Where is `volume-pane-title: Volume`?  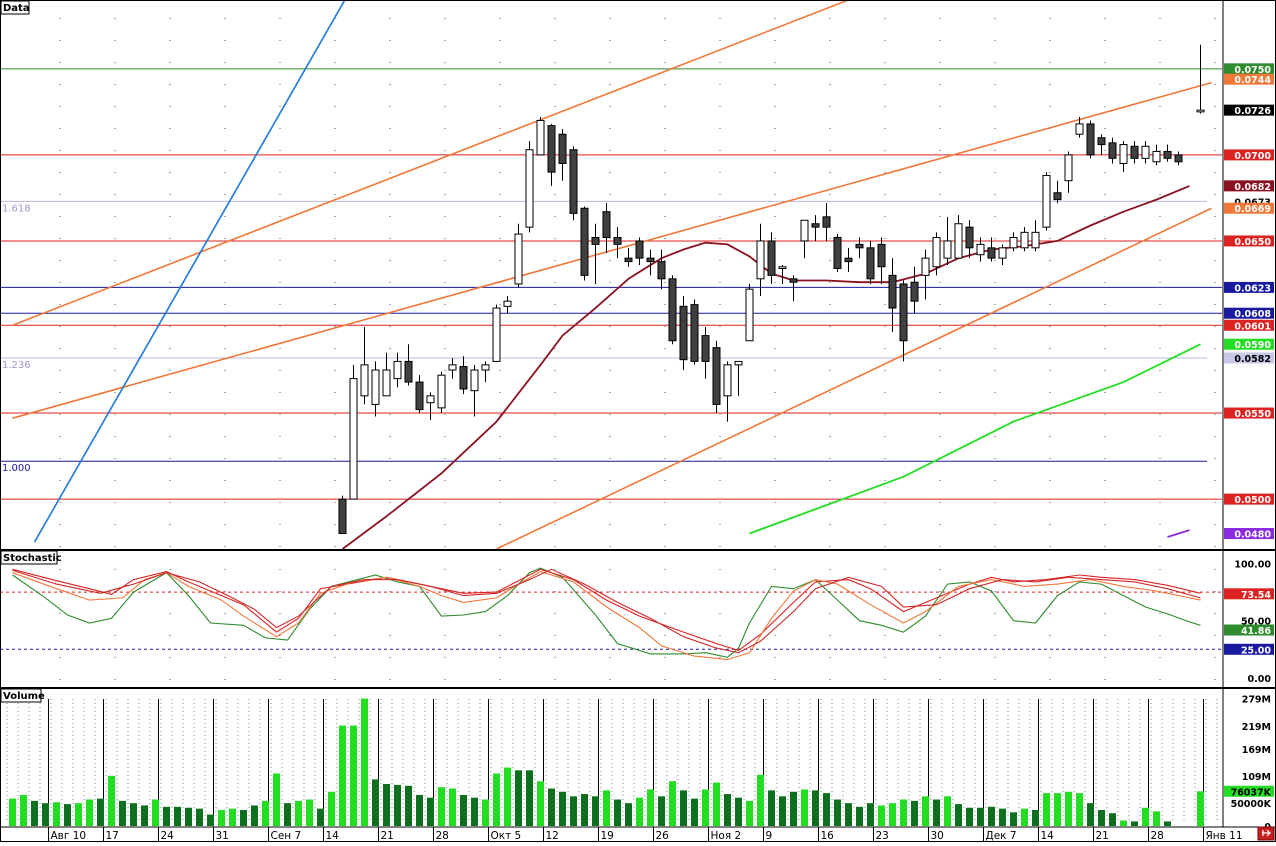
volume-pane-title: Volume is located at coordinates (24, 696).